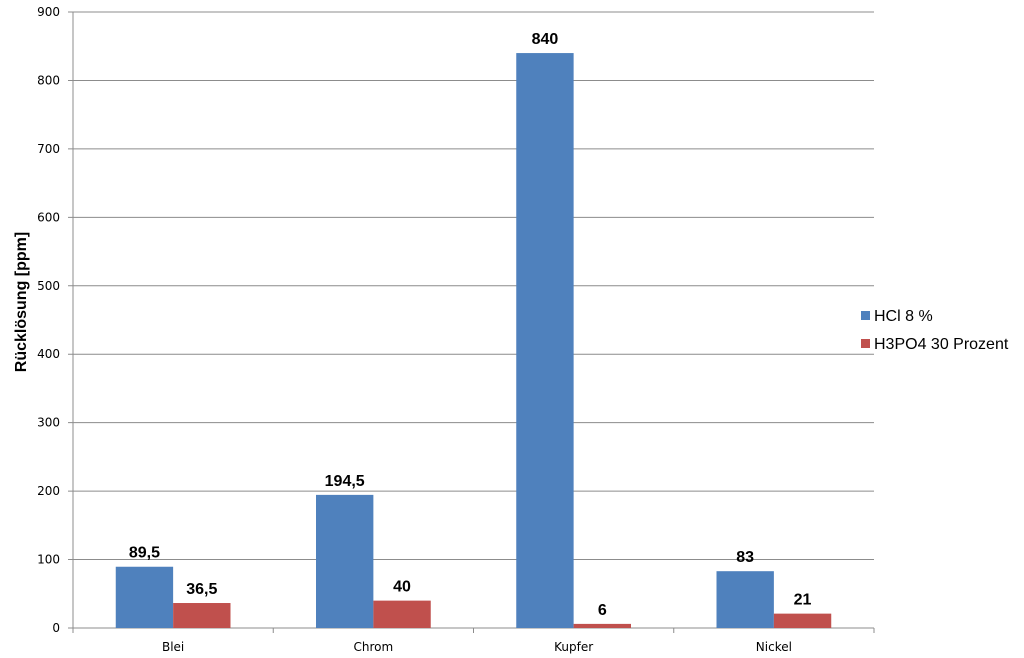 Image resolution: width=1024 pixels, height=658 pixels. Describe the element at coordinates (48, 149) in the screenshot. I see `y-tick-label: 700` at that location.